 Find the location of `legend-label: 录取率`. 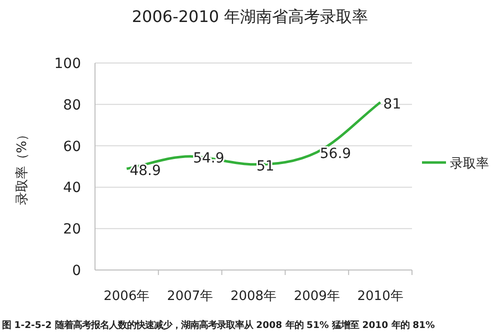

legend-label: 录取率 is located at coordinates (469, 164).